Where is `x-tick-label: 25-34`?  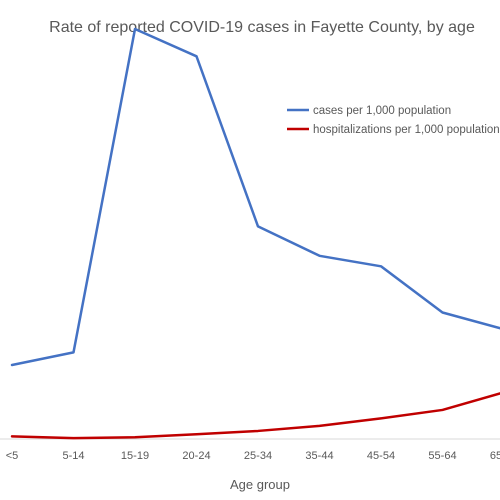
x-tick-label: 25-34 is located at coordinates (258, 456).